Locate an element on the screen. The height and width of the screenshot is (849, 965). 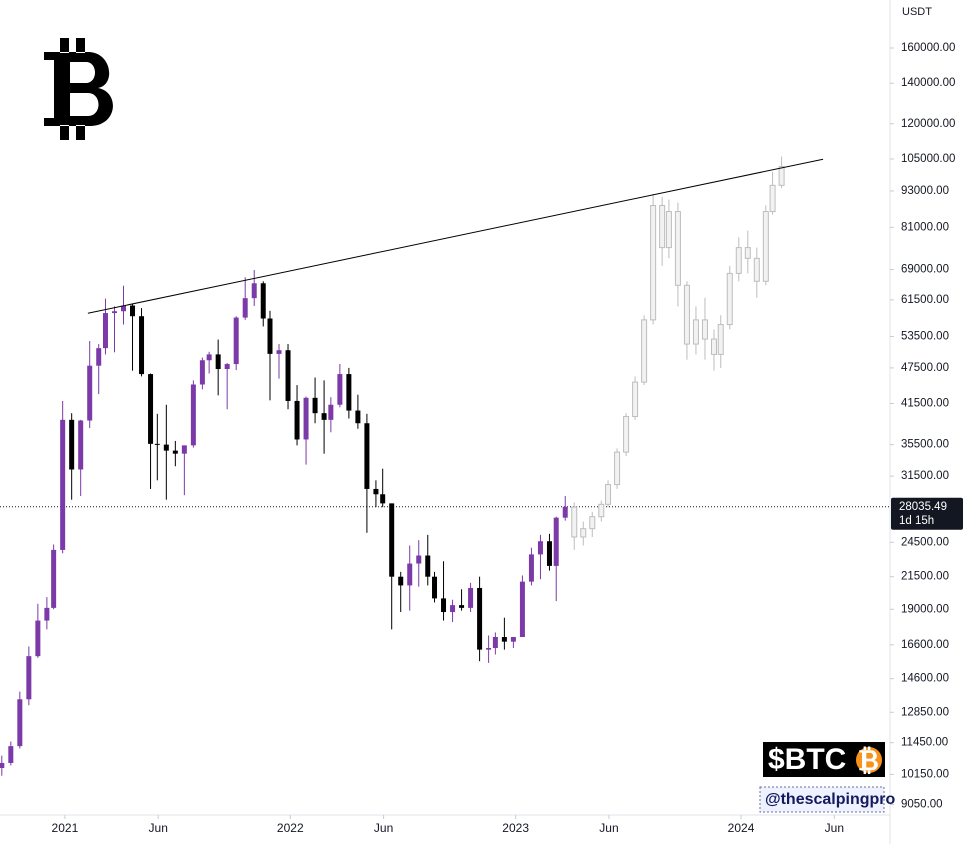
y-tick-label: 31500.00 is located at coordinates (925, 476).